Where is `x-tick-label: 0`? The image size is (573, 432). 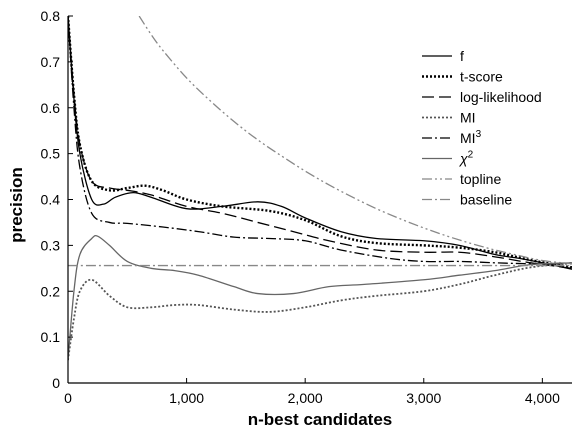
x-tick-label: 0 is located at coordinates (68, 398).